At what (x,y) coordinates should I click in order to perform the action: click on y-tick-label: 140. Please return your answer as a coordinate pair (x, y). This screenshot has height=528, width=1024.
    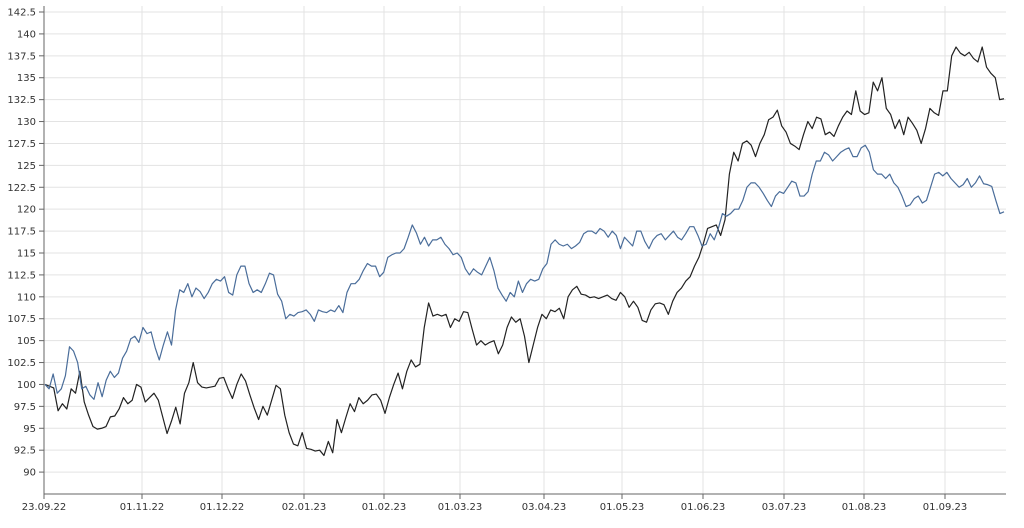
    Looking at the image, I should click on (26, 34).